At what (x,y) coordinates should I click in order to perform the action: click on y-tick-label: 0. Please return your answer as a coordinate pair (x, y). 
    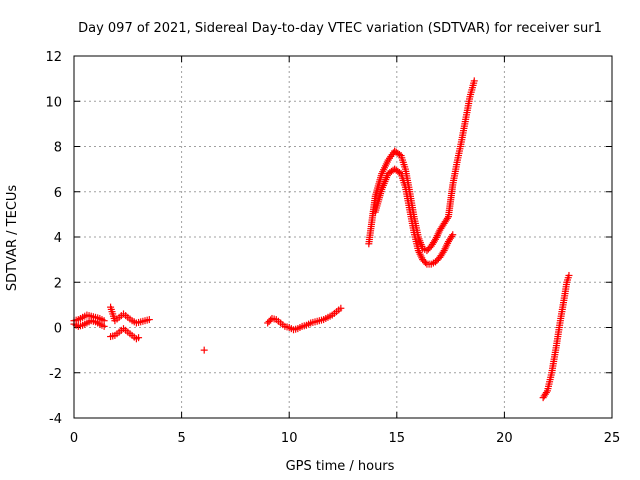
    Looking at the image, I should click on (58, 329).